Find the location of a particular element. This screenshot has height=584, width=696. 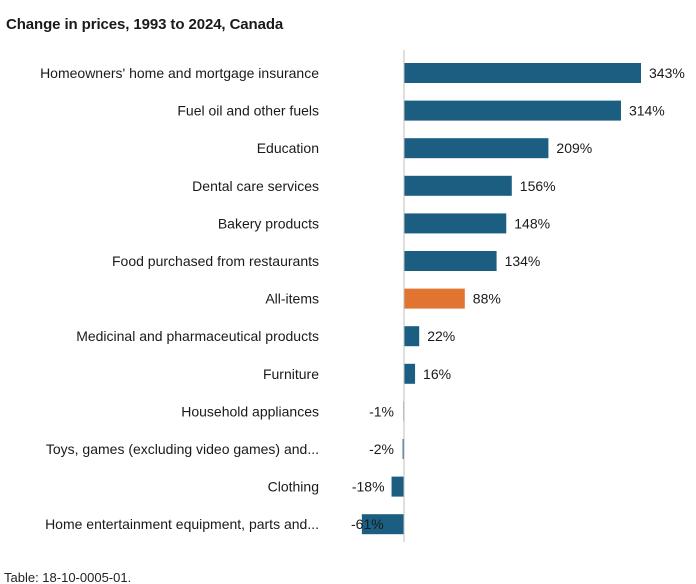

value-label: -61% is located at coordinates (367, 524).